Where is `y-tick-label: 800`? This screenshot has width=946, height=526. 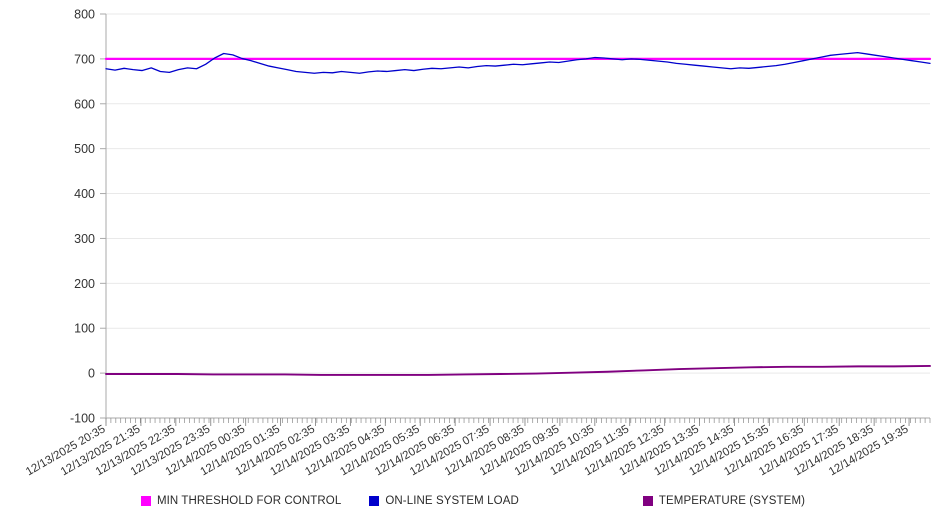 y-tick-label: 800 is located at coordinates (84, 15).